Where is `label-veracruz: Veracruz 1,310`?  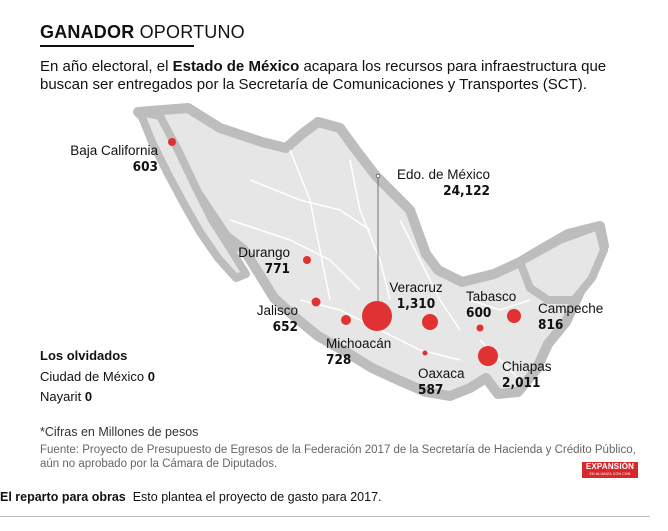 label-veracruz: Veracruz 1,310 is located at coordinates (416, 296).